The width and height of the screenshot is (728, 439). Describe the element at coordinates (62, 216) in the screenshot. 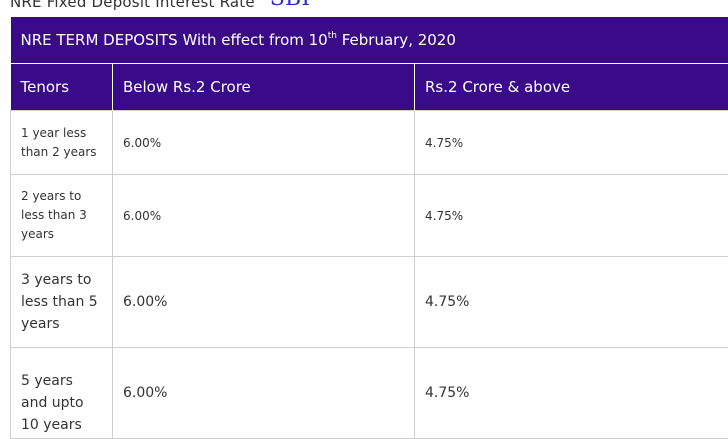

I see `tenor-cell: 2 years to less than 3 years` at that location.